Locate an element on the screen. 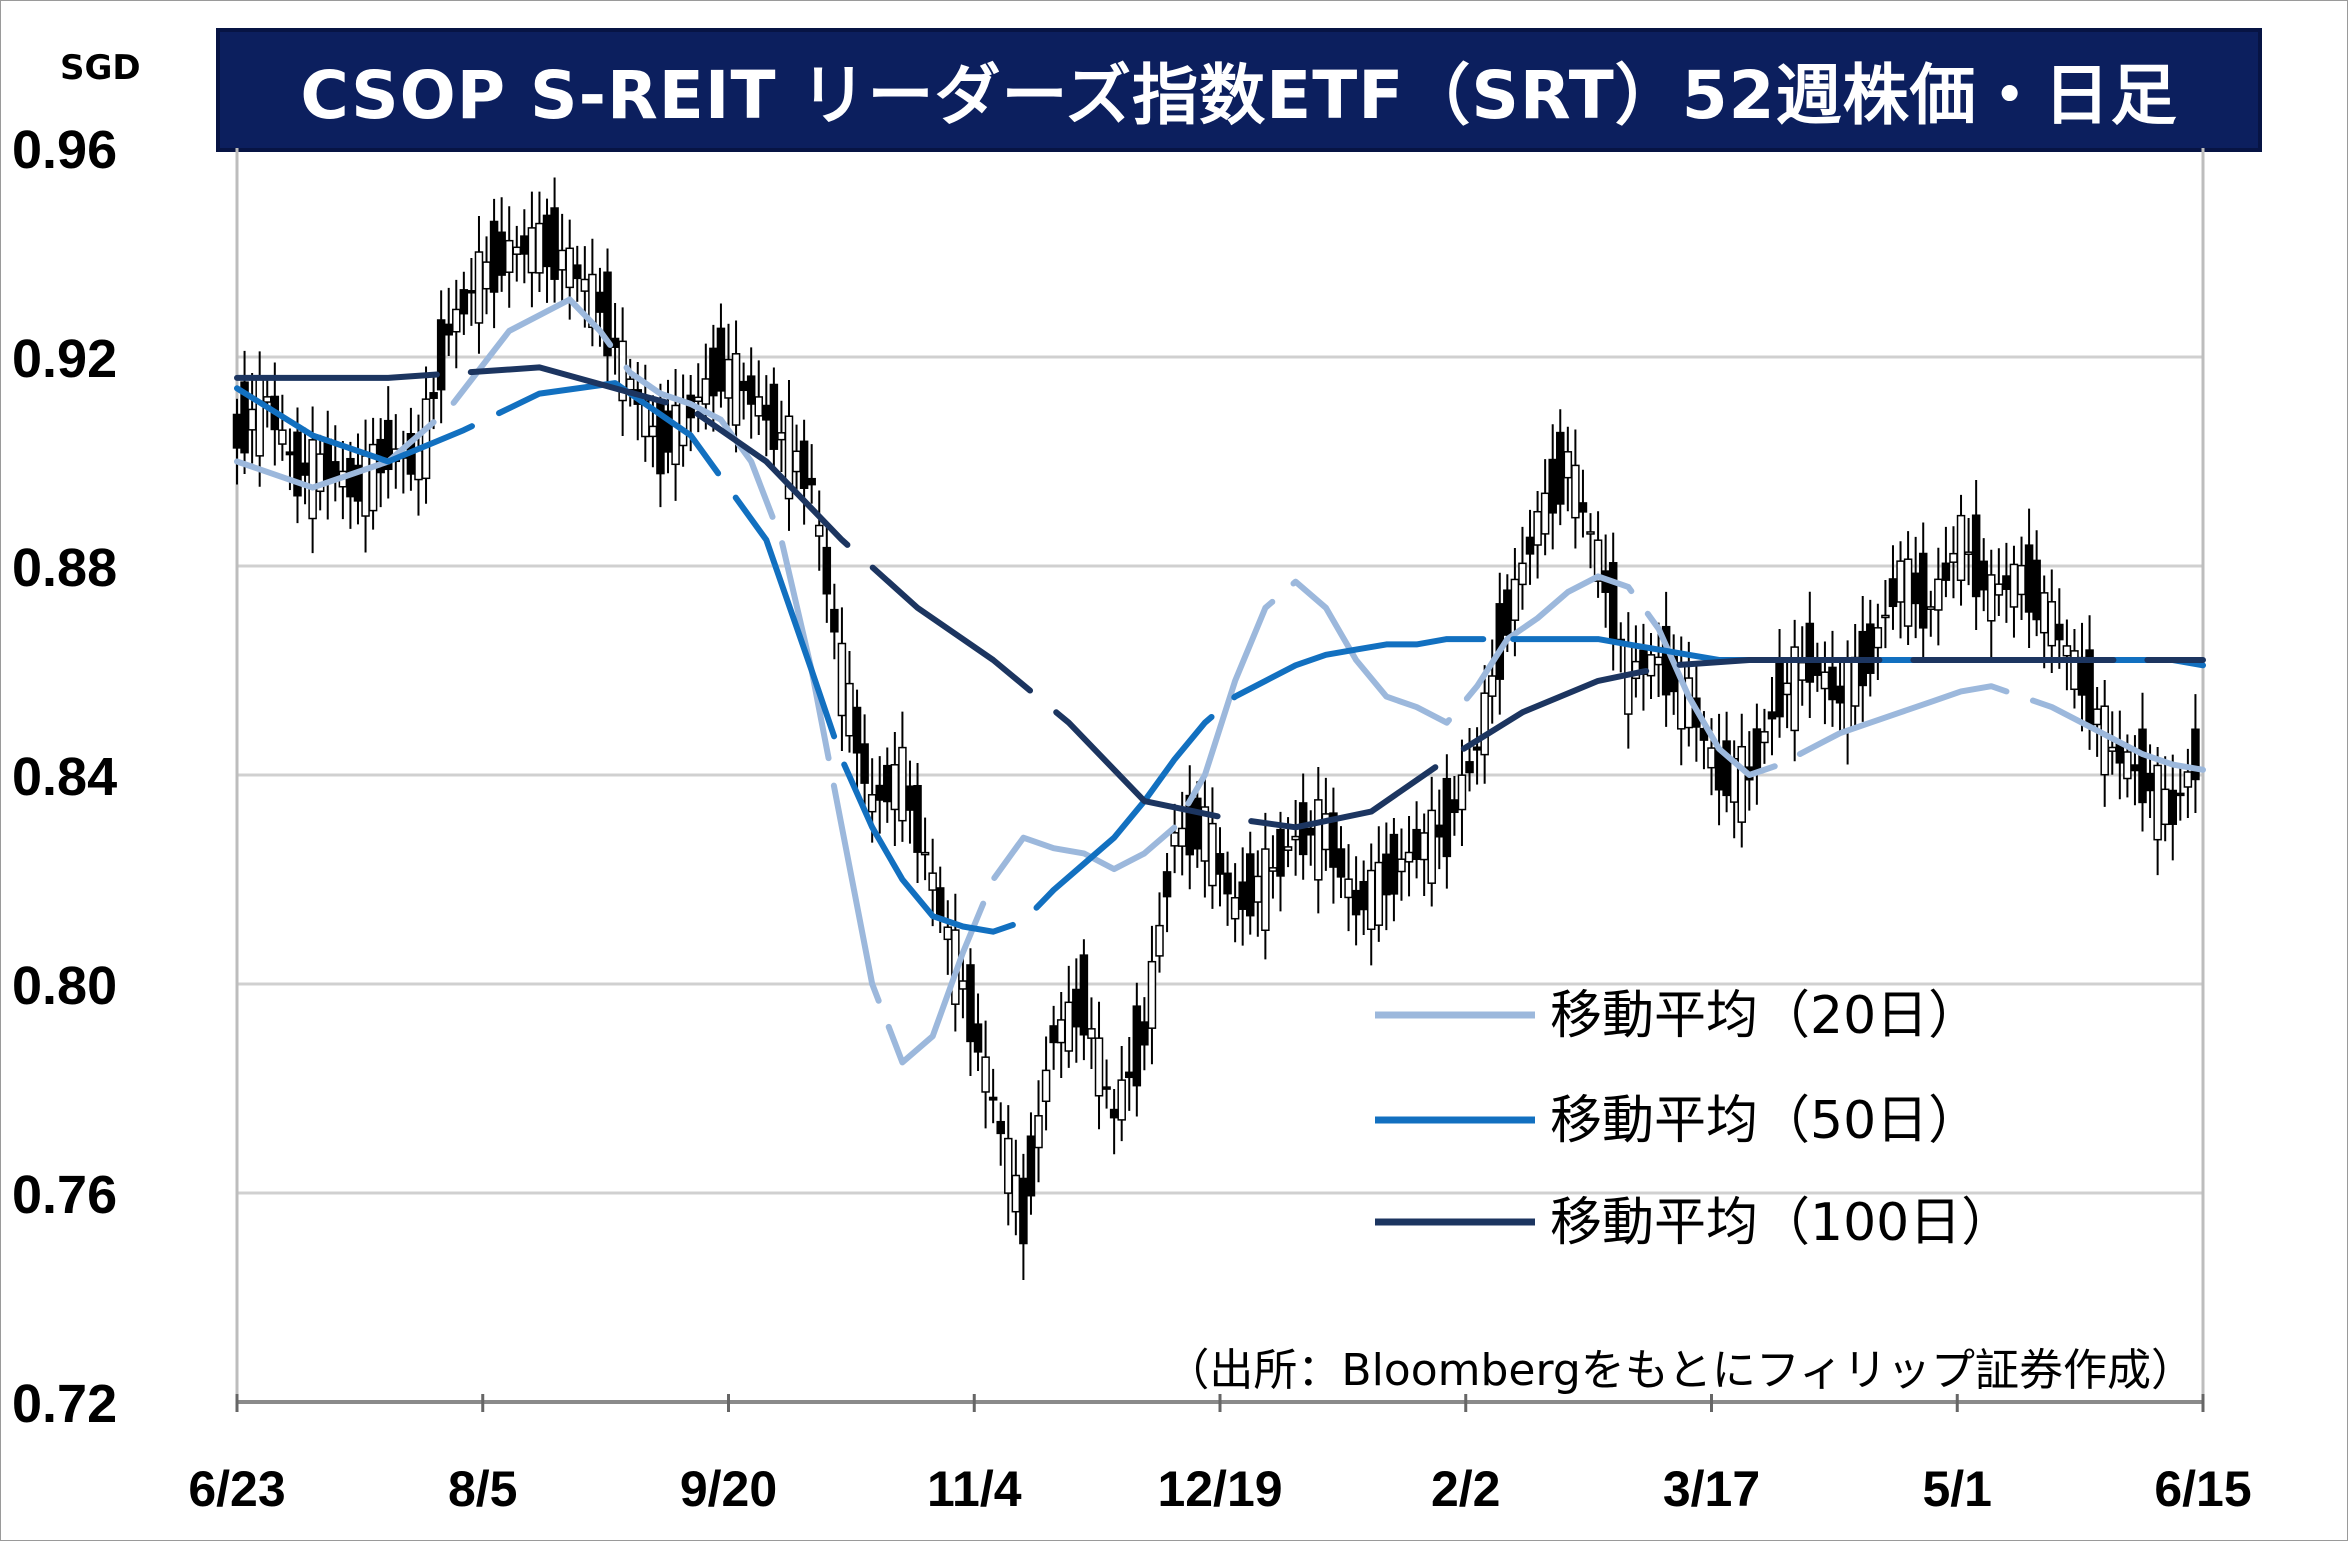 Image resolution: width=2348 pixels, height=1541 pixels. x-tick-label: 12/19 is located at coordinates (1219, 1489).